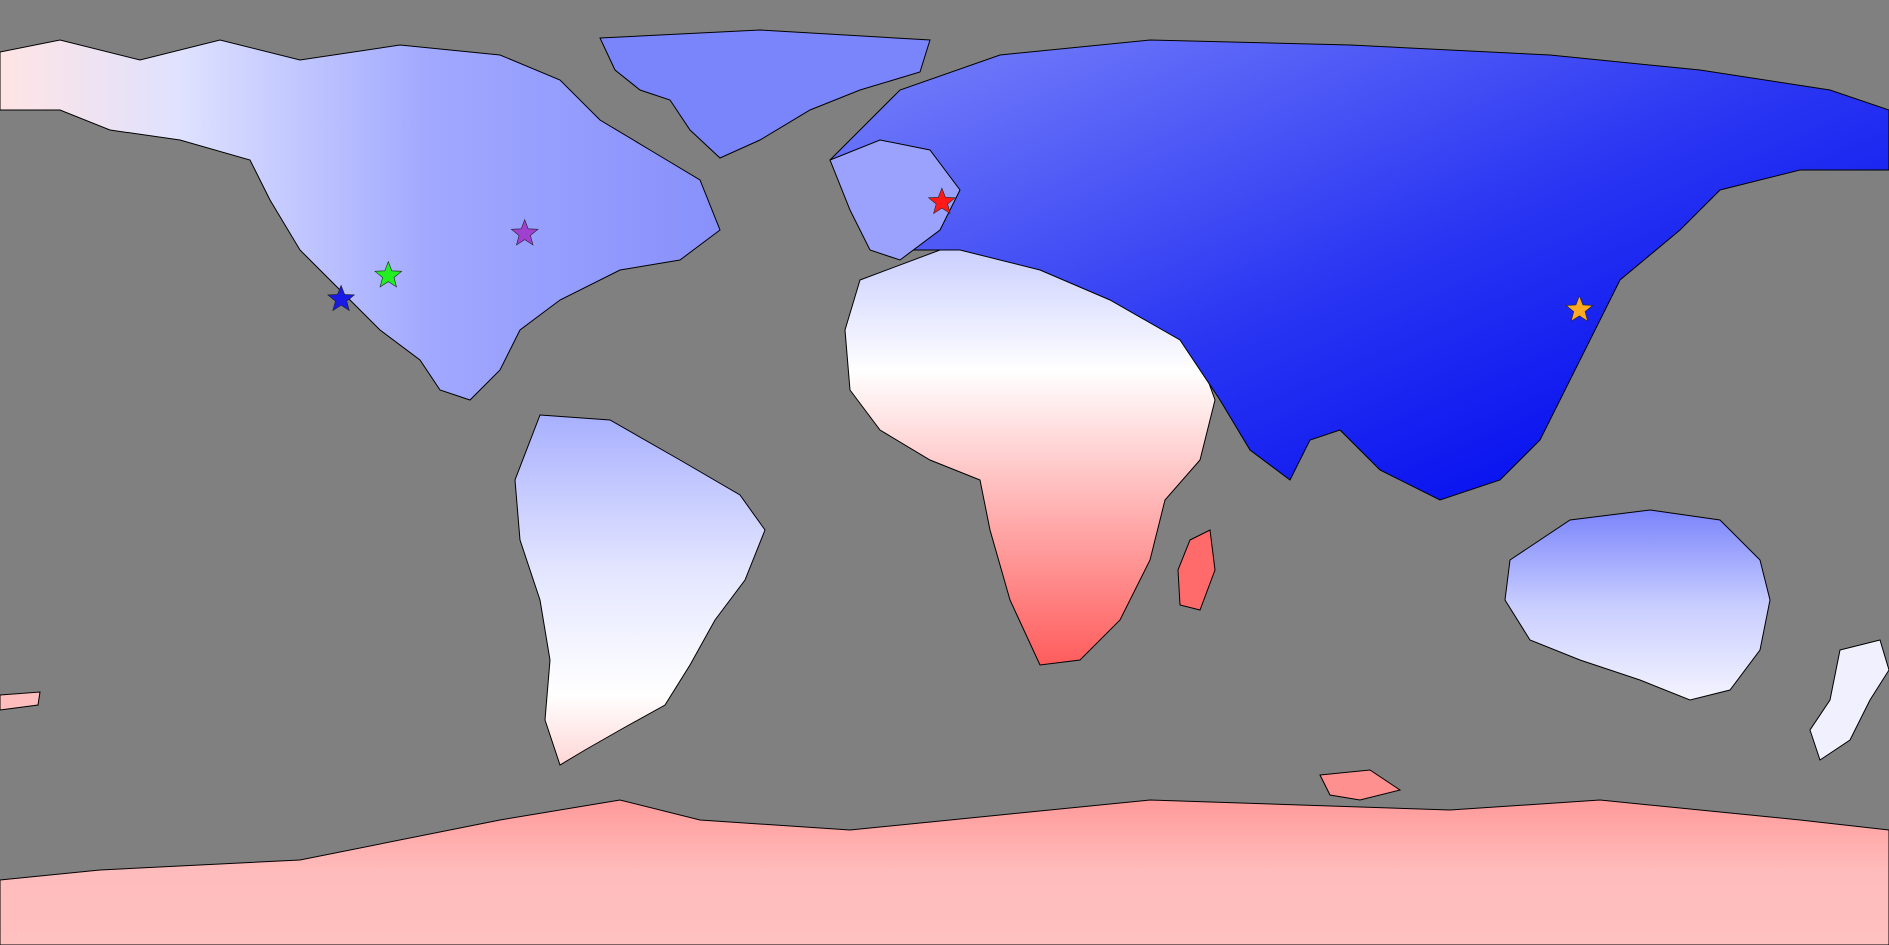 The image size is (1889, 945). I want to click on new-zealand-region, so click(1849, 700).